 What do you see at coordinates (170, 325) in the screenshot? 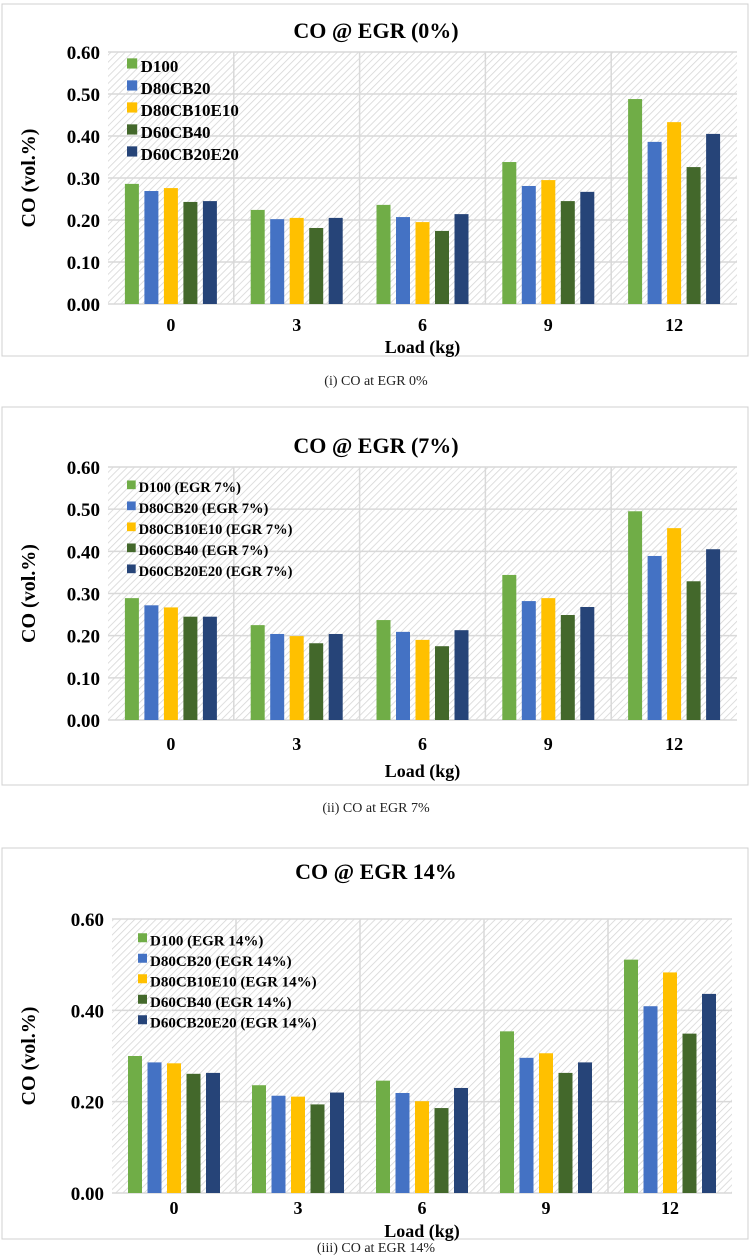
I see `x-tick-label: 0` at bounding box center [170, 325].